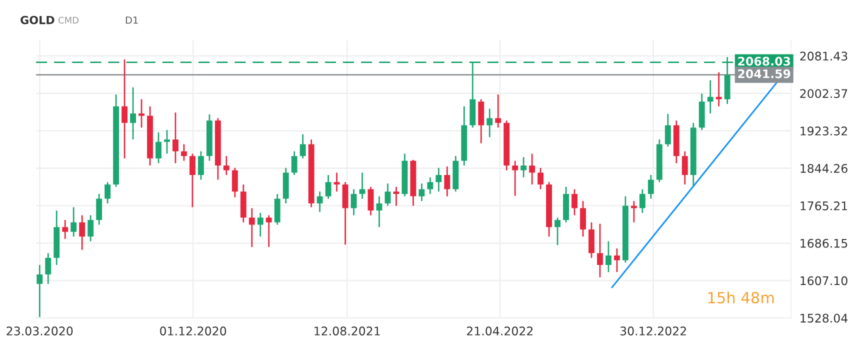  I want to click on y-tick-label: 1765.21, so click(824, 205).